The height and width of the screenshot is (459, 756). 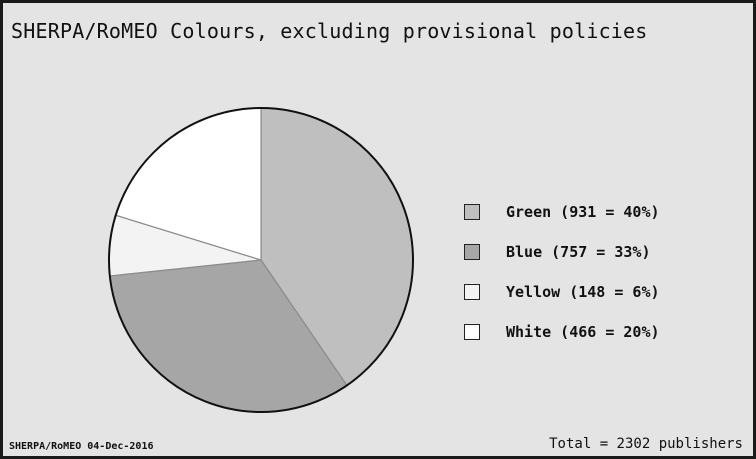 What do you see at coordinates (472, 292) in the screenshot?
I see `legend-swatch-yellow` at bounding box center [472, 292].